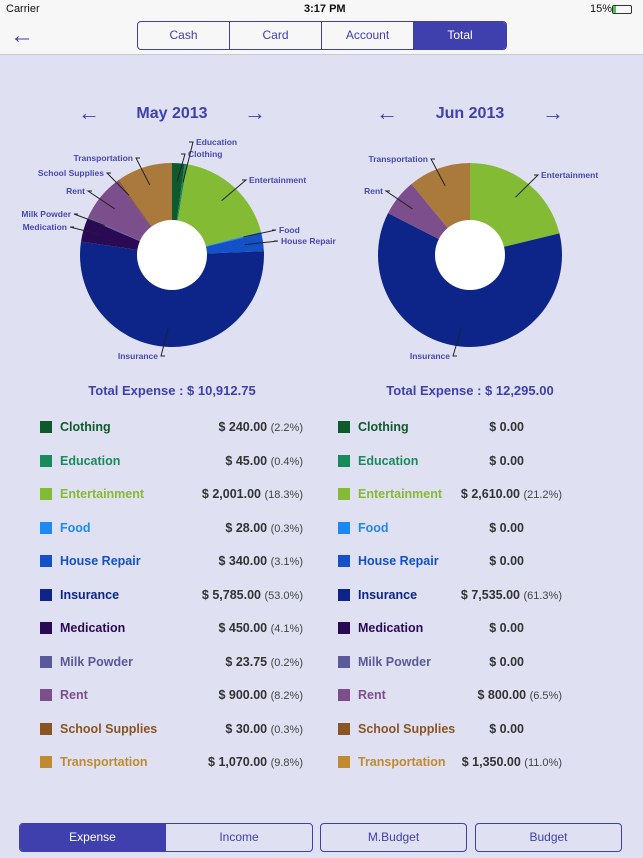 The image size is (643, 858). I want to click on category-amount-group: $ 1,350.00 (11.0%), so click(512, 762).